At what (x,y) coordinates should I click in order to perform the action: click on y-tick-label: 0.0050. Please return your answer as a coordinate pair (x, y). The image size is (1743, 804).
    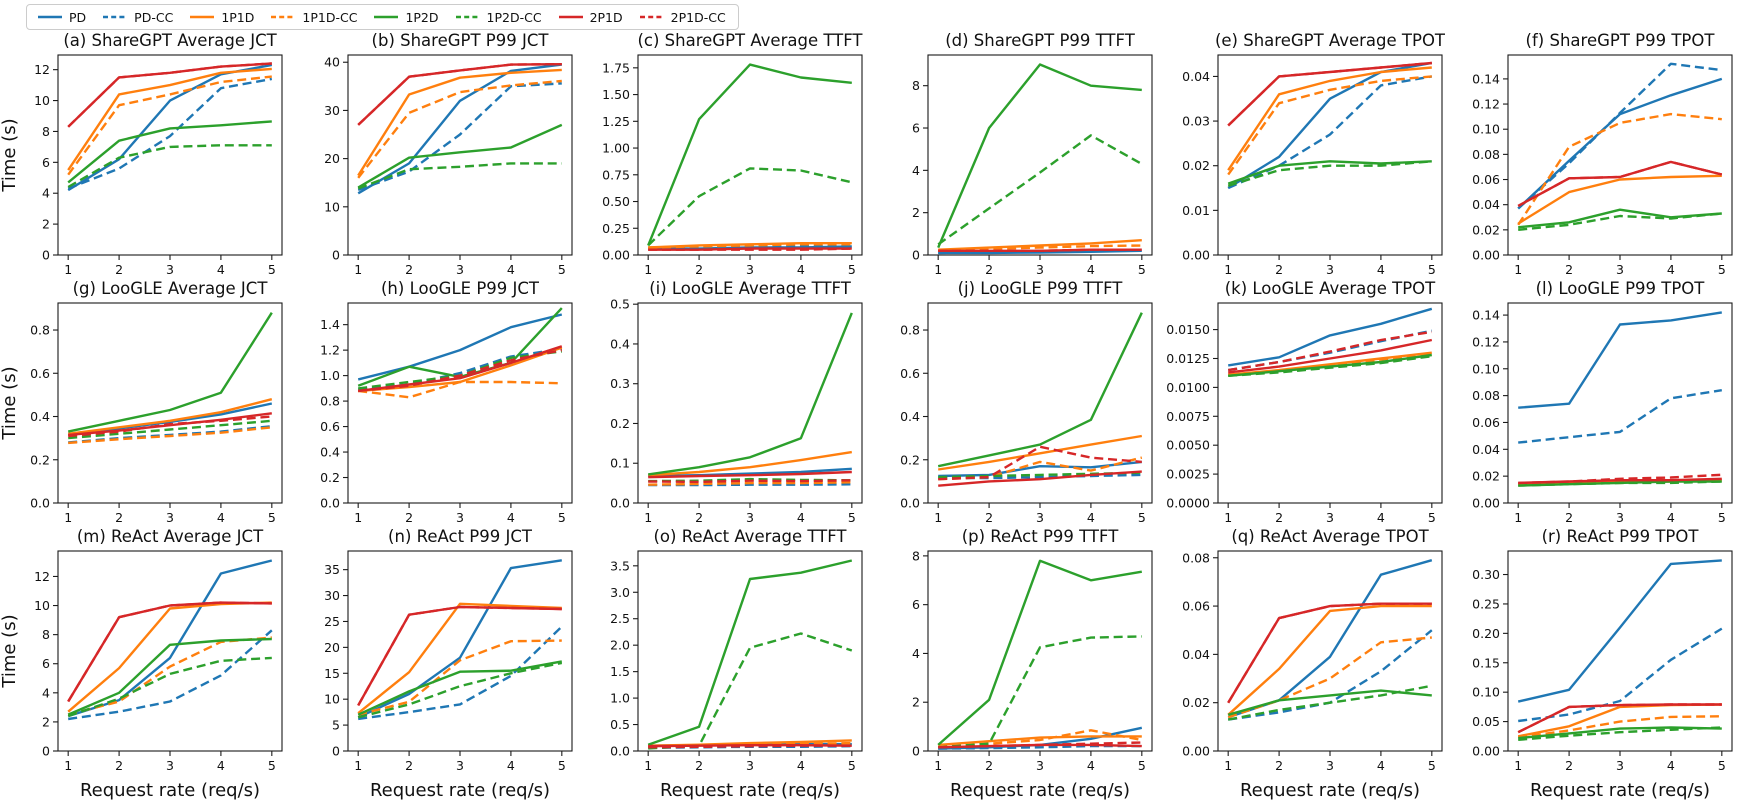
    Looking at the image, I should click on (1188, 445).